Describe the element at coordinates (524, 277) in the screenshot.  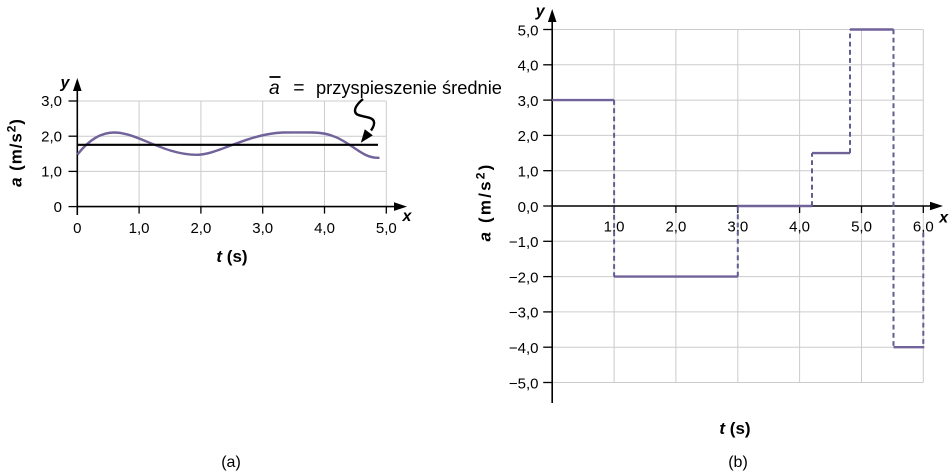
I see `svg-text: −2,0` at that location.